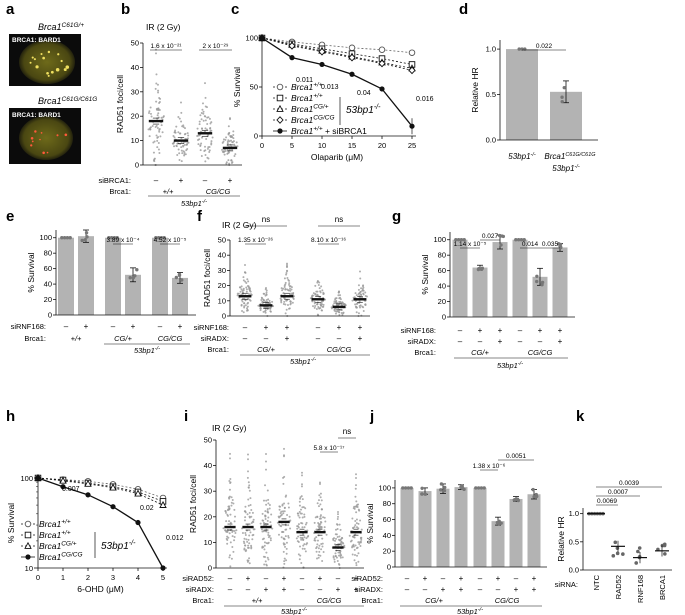  What do you see at coordinates (434, 600) in the screenshot?
I see `genotype-label: CG/+` at bounding box center [434, 600].